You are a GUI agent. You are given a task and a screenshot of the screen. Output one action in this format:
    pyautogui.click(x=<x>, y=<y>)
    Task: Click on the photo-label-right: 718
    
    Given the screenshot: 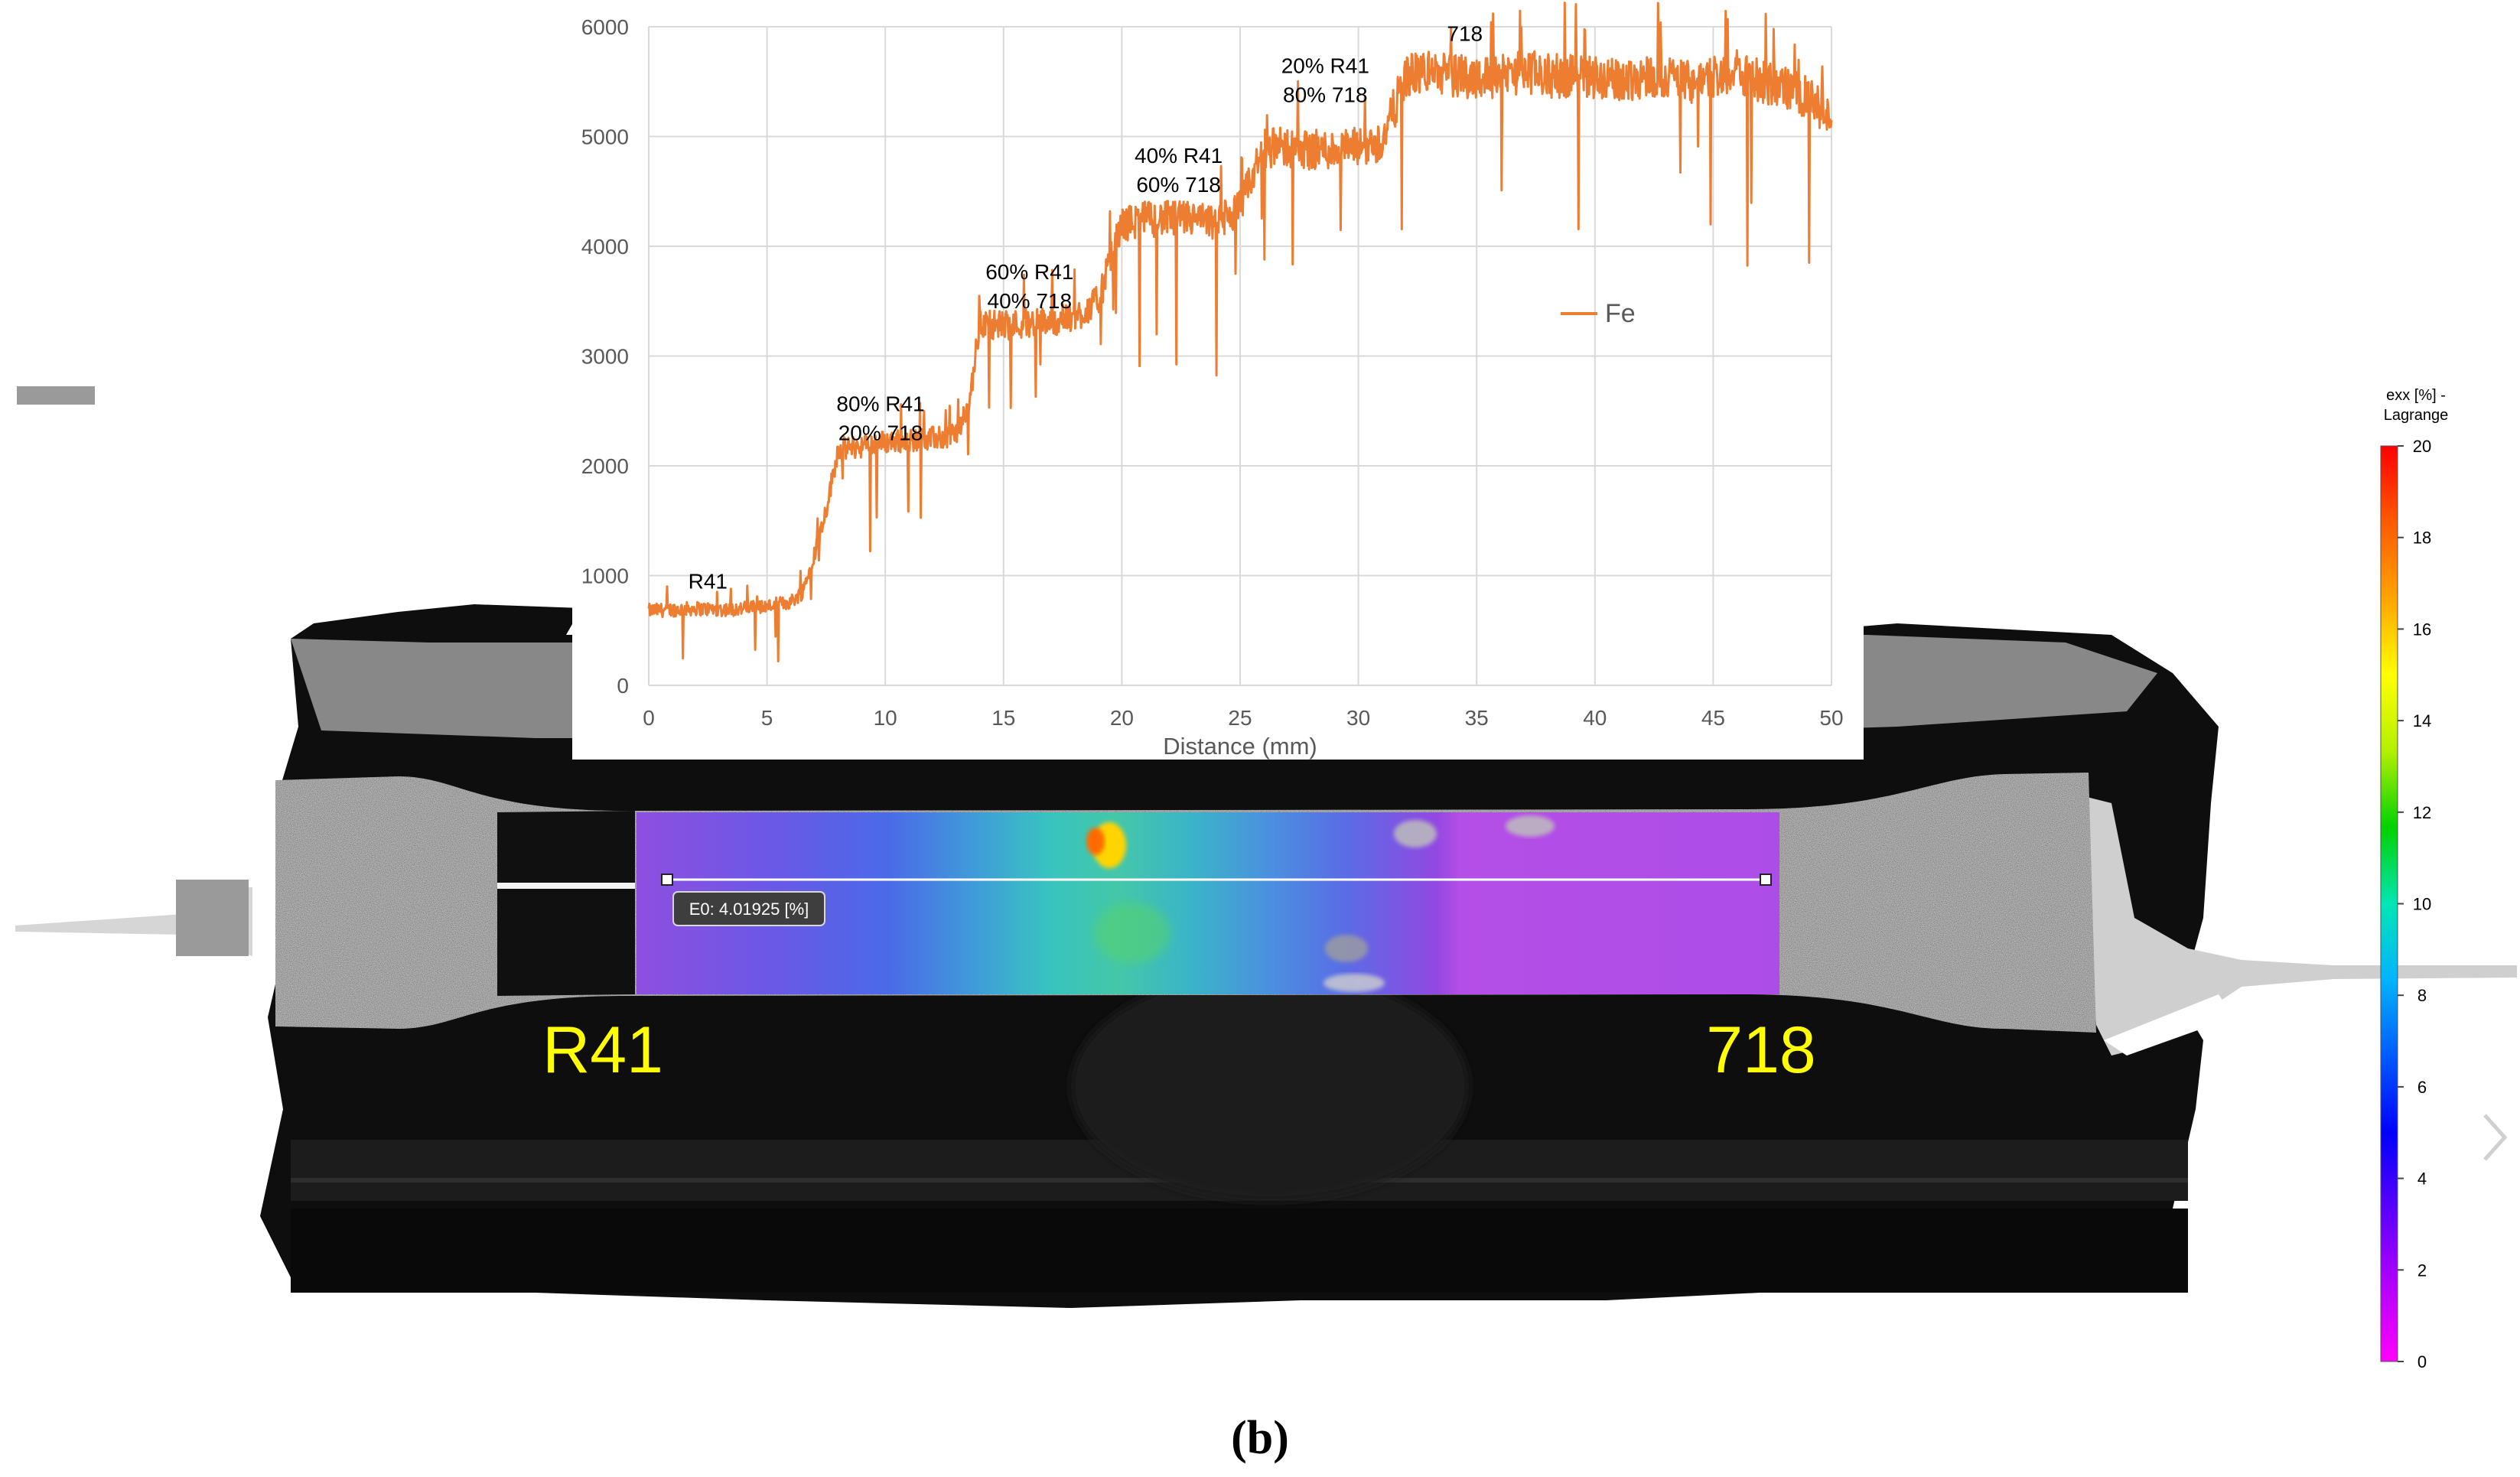 What is the action you would take?
    pyautogui.click(x=1761, y=1050)
    